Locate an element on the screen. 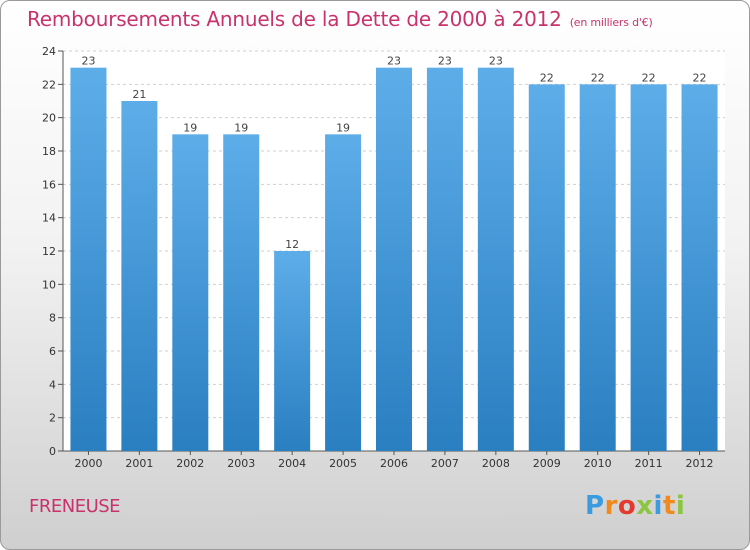 The image size is (750, 550). x-tick-label: 2012 is located at coordinates (700, 463).